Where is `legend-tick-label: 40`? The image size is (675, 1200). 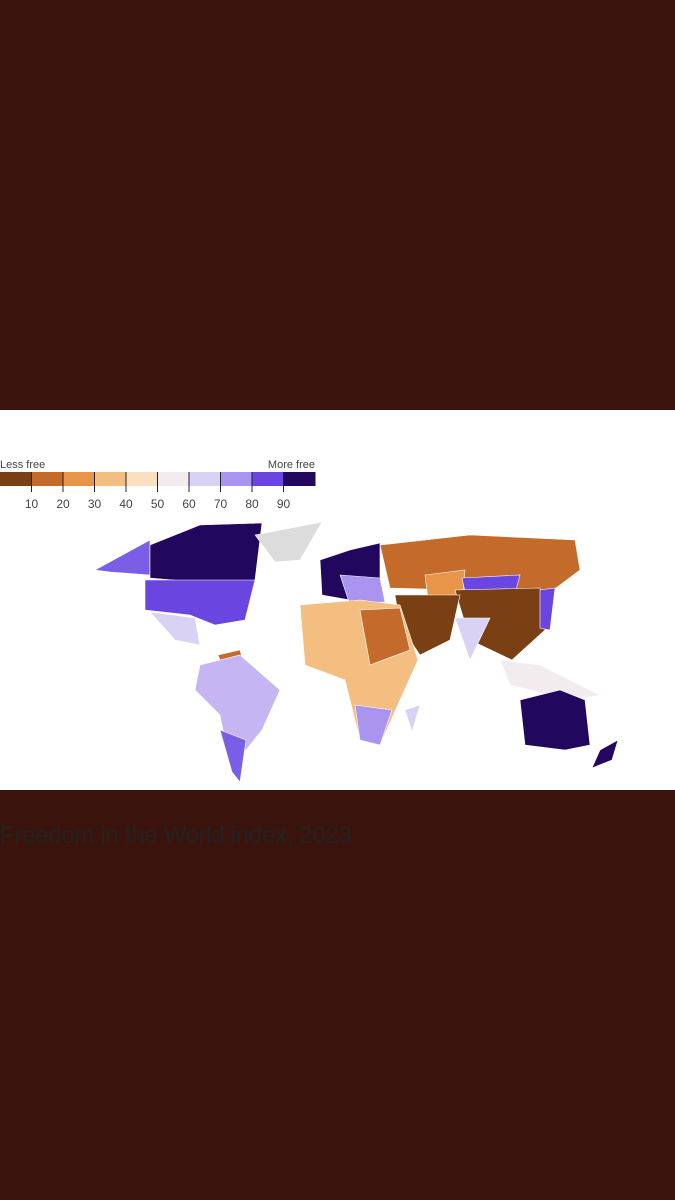 legend-tick-label: 40 is located at coordinates (126, 504).